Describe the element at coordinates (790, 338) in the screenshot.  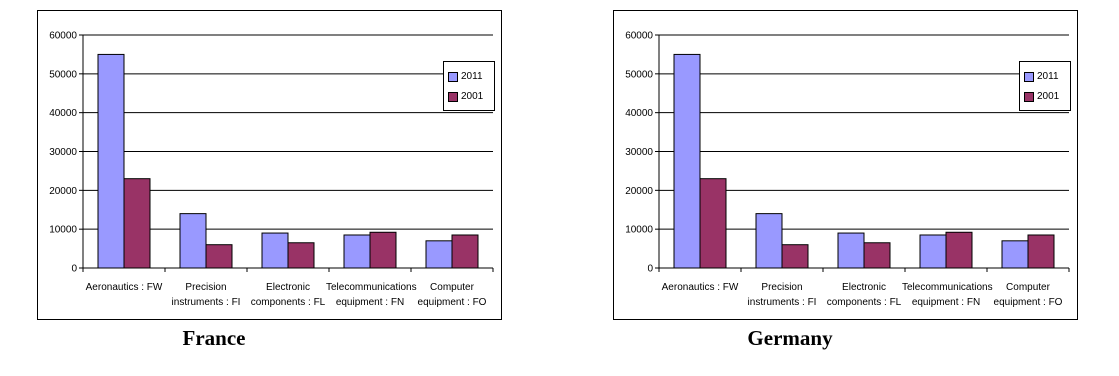
I see `chart-caption-germany: Germany` at that location.